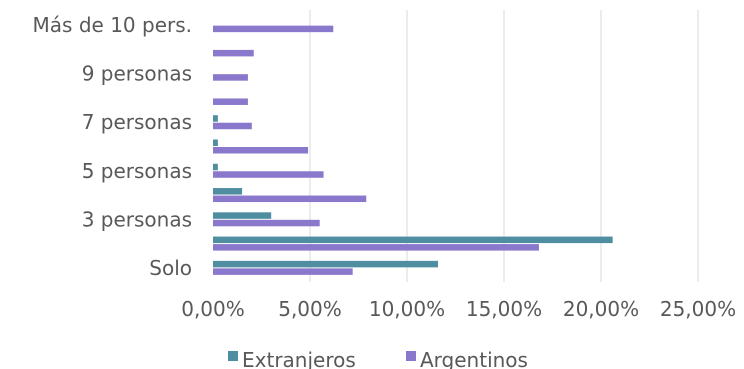  What do you see at coordinates (458, 309) in the screenshot?
I see `x-axis-tick-labels: 0,00% 5,00% 10,00% 15,00% 20,00% 25,00%` at bounding box center [458, 309].